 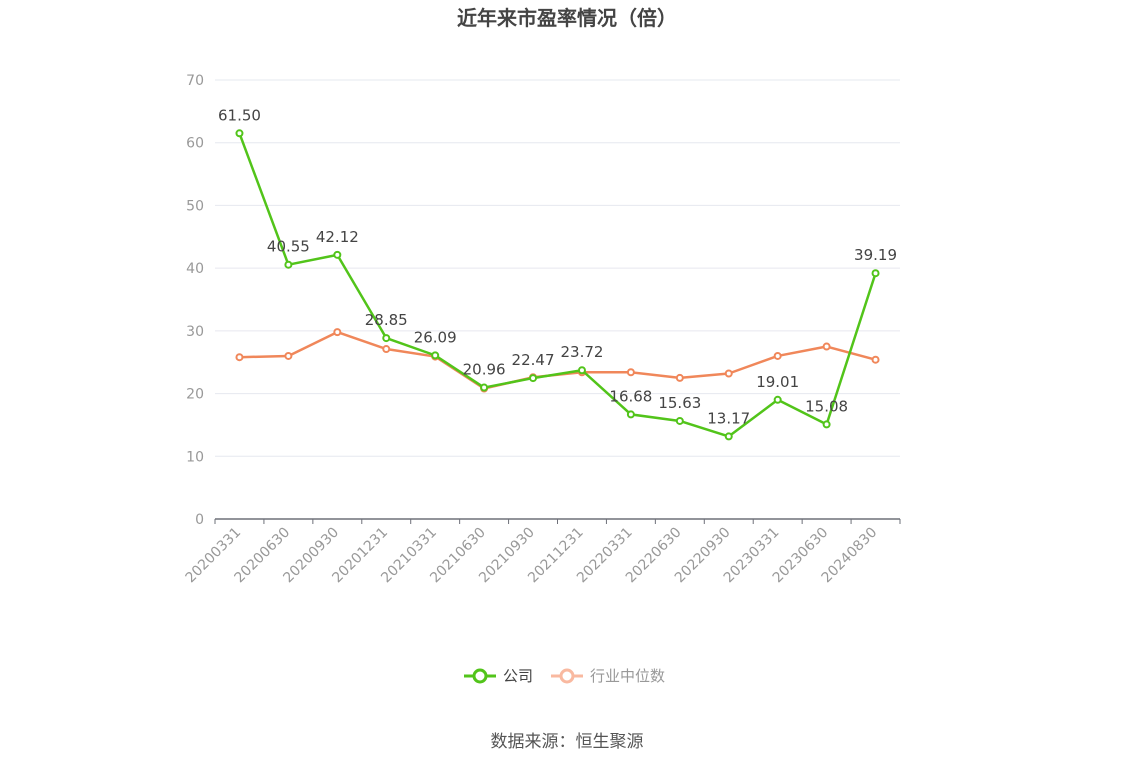 What do you see at coordinates (533, 360) in the screenshot?
I see `data-label-company: 22.47` at bounding box center [533, 360].